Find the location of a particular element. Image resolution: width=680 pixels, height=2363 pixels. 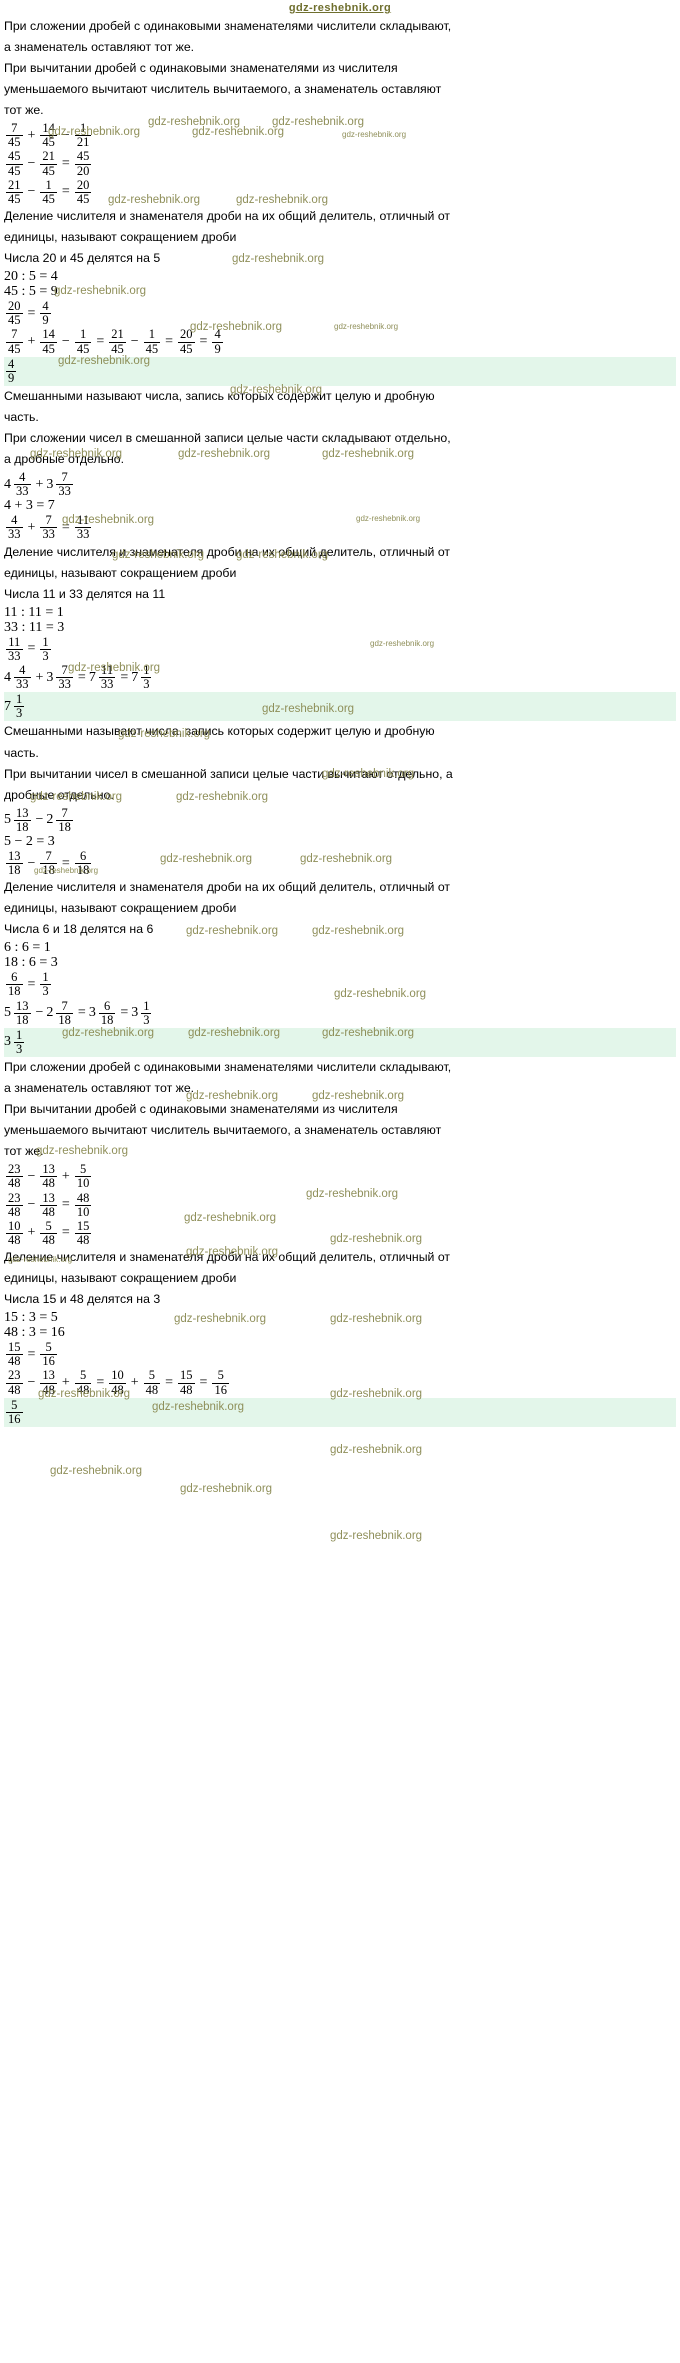

fraction: 14 45 is located at coordinates (48, 135).